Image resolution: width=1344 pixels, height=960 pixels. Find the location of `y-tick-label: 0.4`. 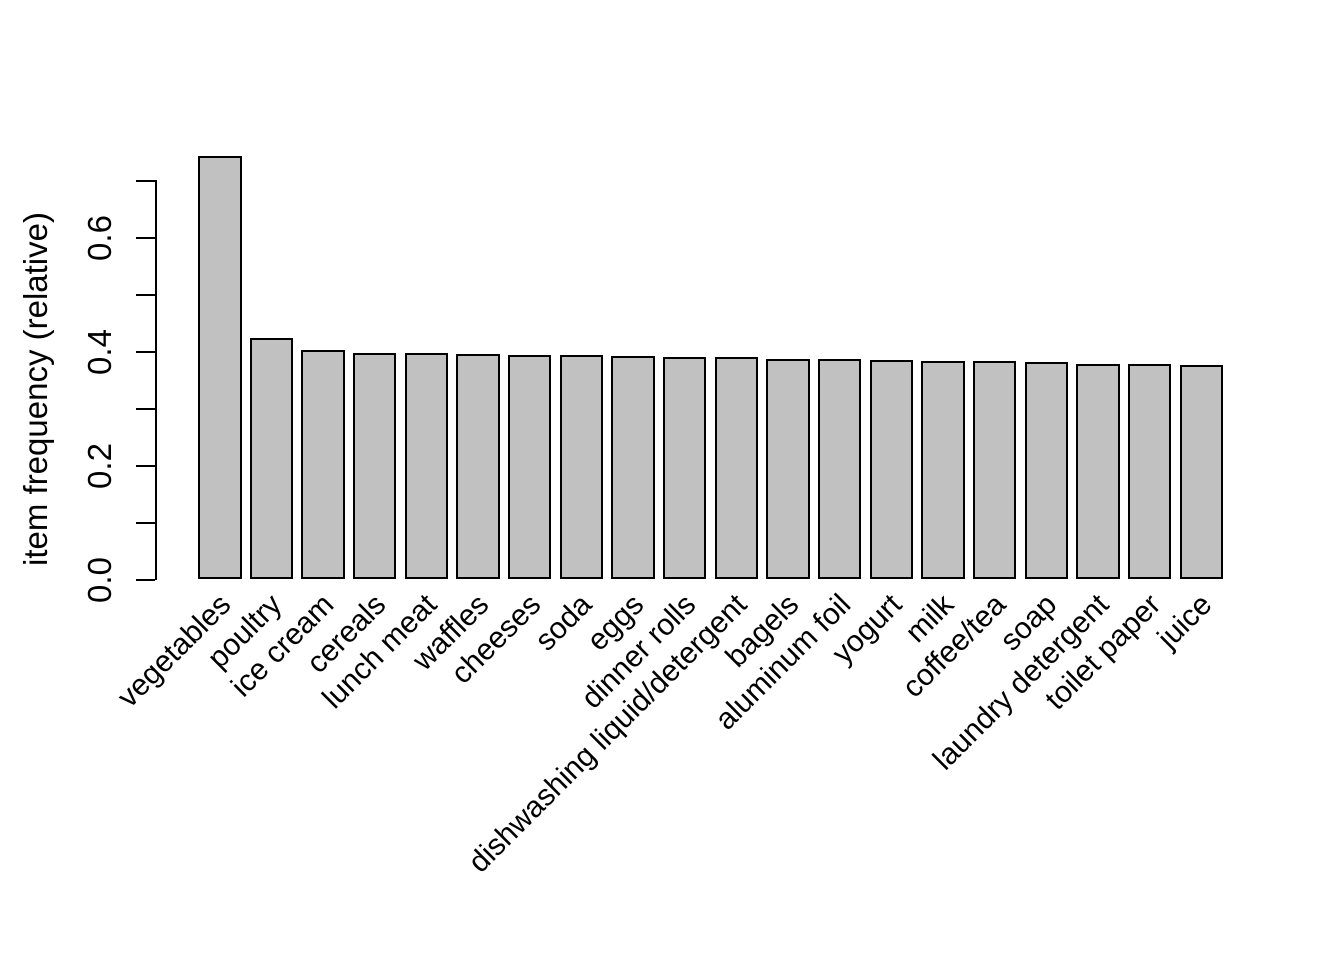

y-tick-label: 0.4 is located at coordinates (99, 352).